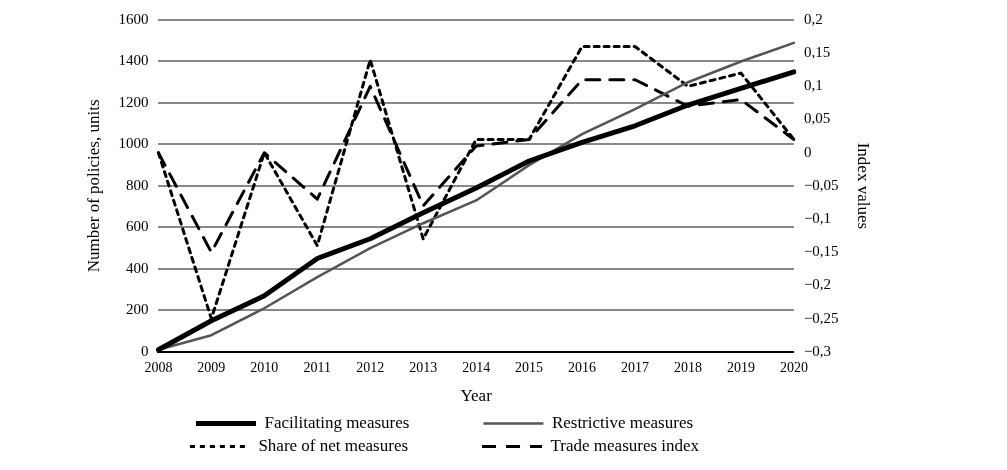 The width and height of the screenshot is (1007, 470). I want to click on y-tick-label: 600, so click(137, 226).